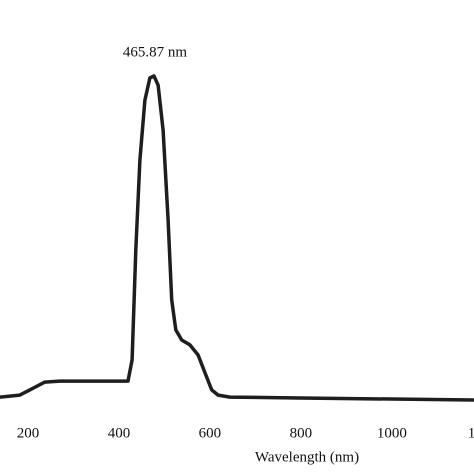 The width and height of the screenshot is (474, 474). I want to click on x-tick-label: 1200, so click(471, 433).